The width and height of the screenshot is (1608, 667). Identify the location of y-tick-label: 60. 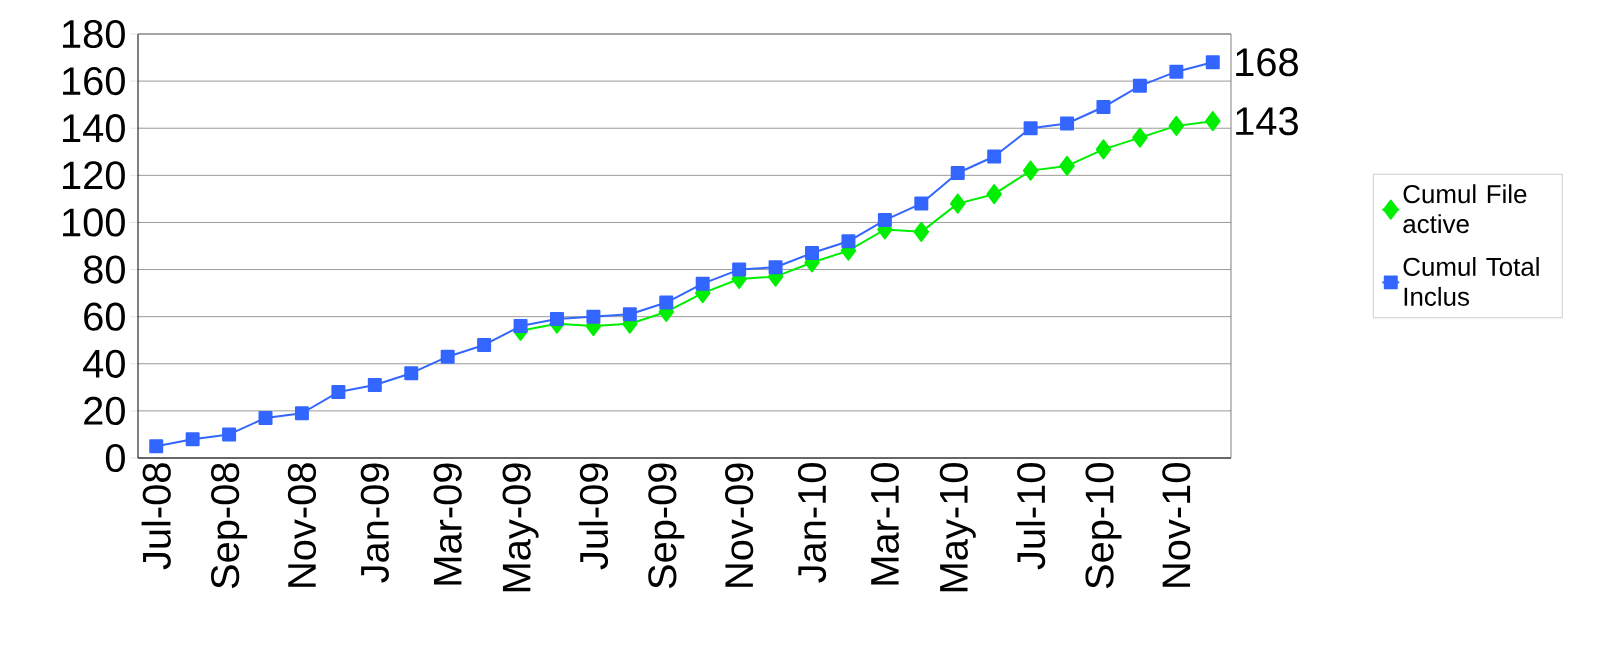
(104, 316).